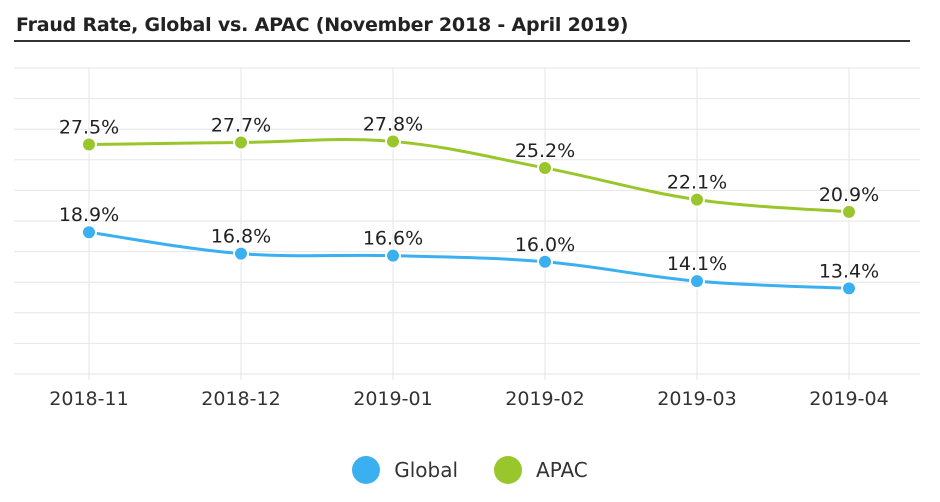 This screenshot has height=502, width=940. Describe the element at coordinates (392, 399) in the screenshot. I see `x-tick-label: 2019-01` at that location.